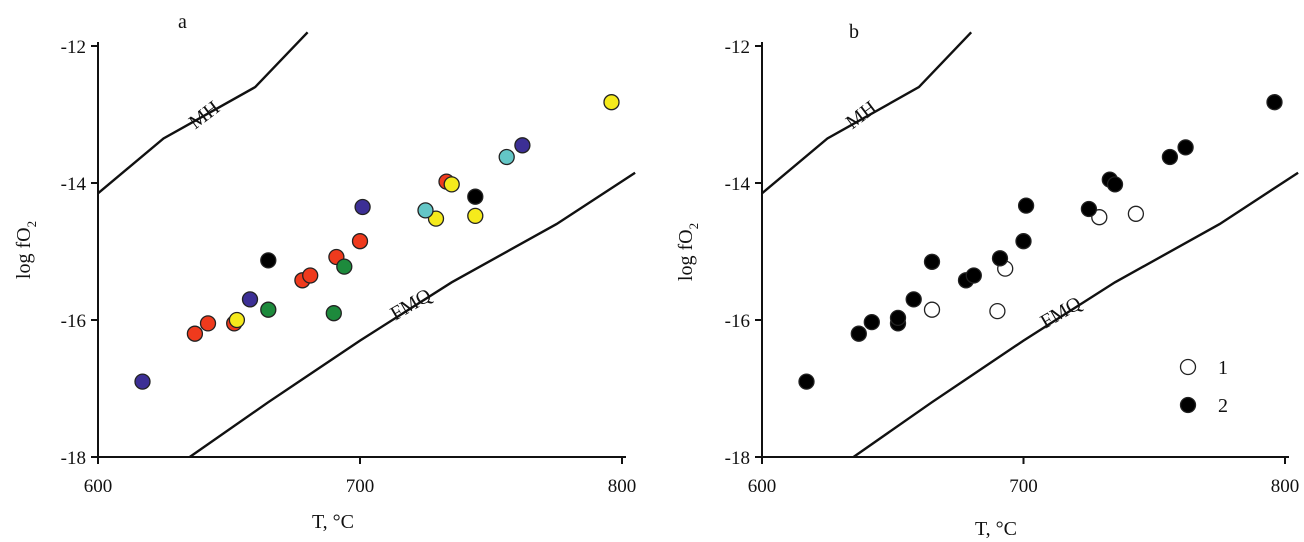 This screenshot has height=542, width=1304. What do you see at coordinates (182, 22) in the screenshot?
I see `panel-letter: a` at bounding box center [182, 22].